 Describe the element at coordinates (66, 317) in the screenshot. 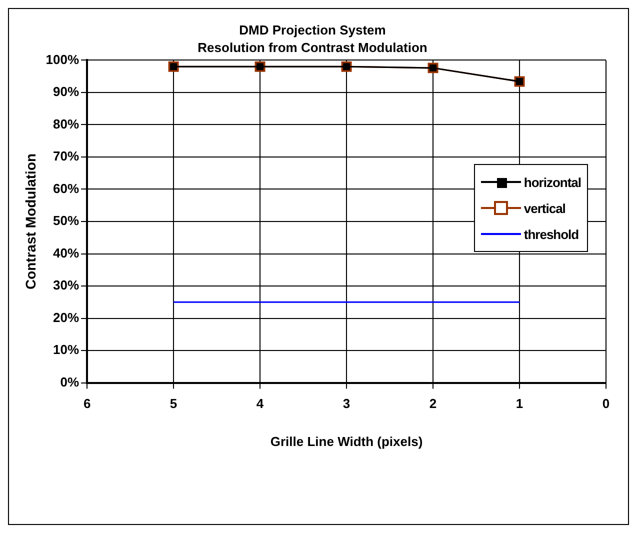

I see `y-tick-label: 20%` at that location.